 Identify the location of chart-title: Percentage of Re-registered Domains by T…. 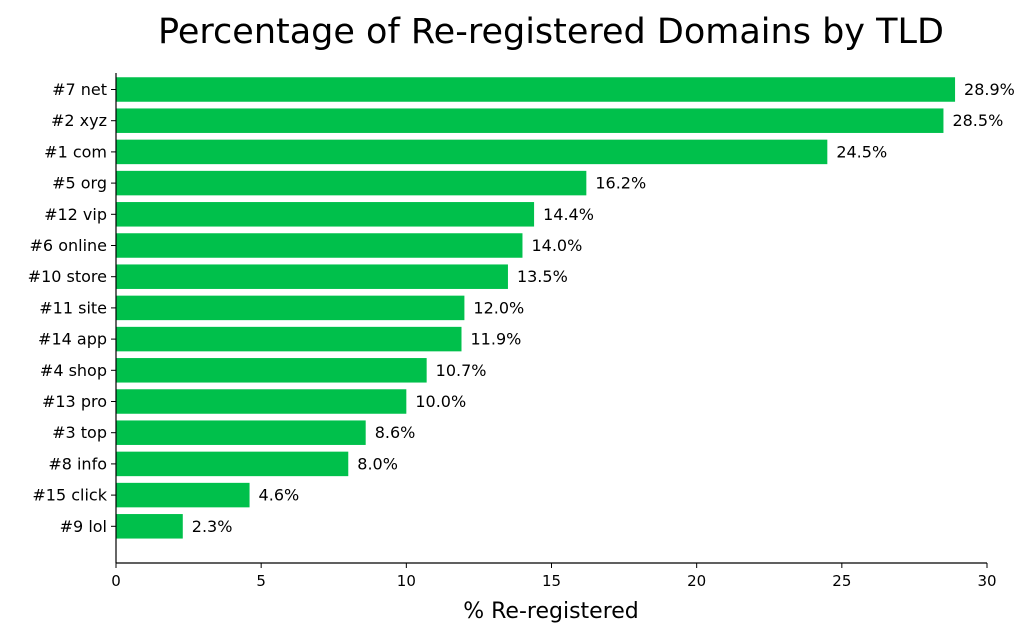
(551, 32).